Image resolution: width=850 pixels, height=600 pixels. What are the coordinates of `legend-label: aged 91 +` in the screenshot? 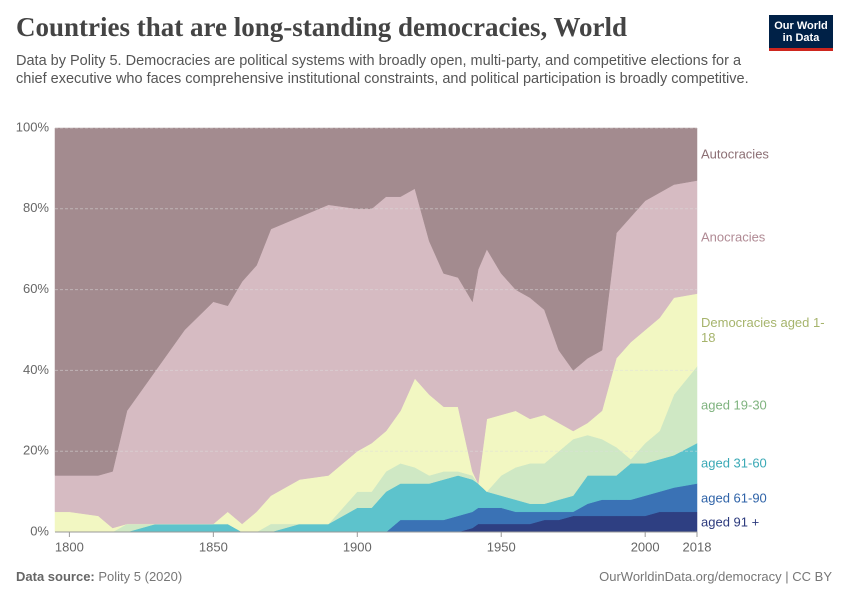 It's located at (730, 522).